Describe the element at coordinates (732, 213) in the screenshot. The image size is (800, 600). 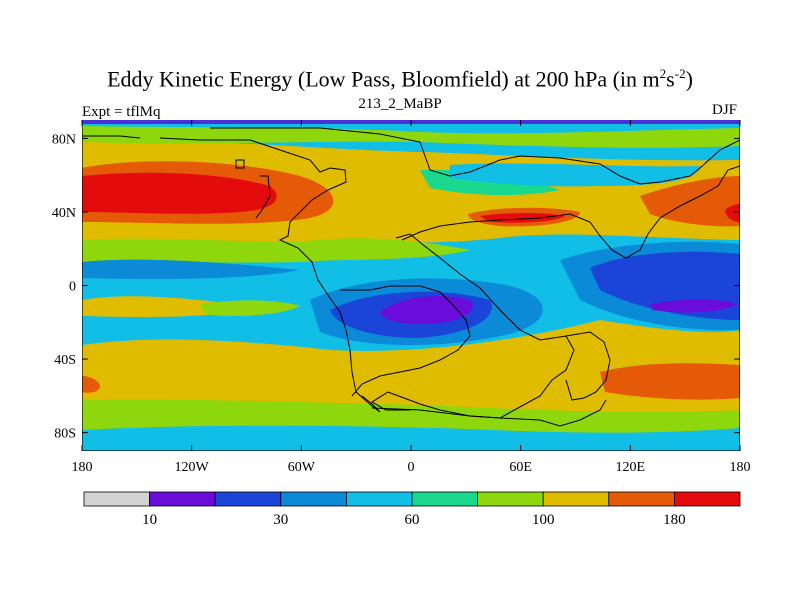
I see `field-east-red` at that location.